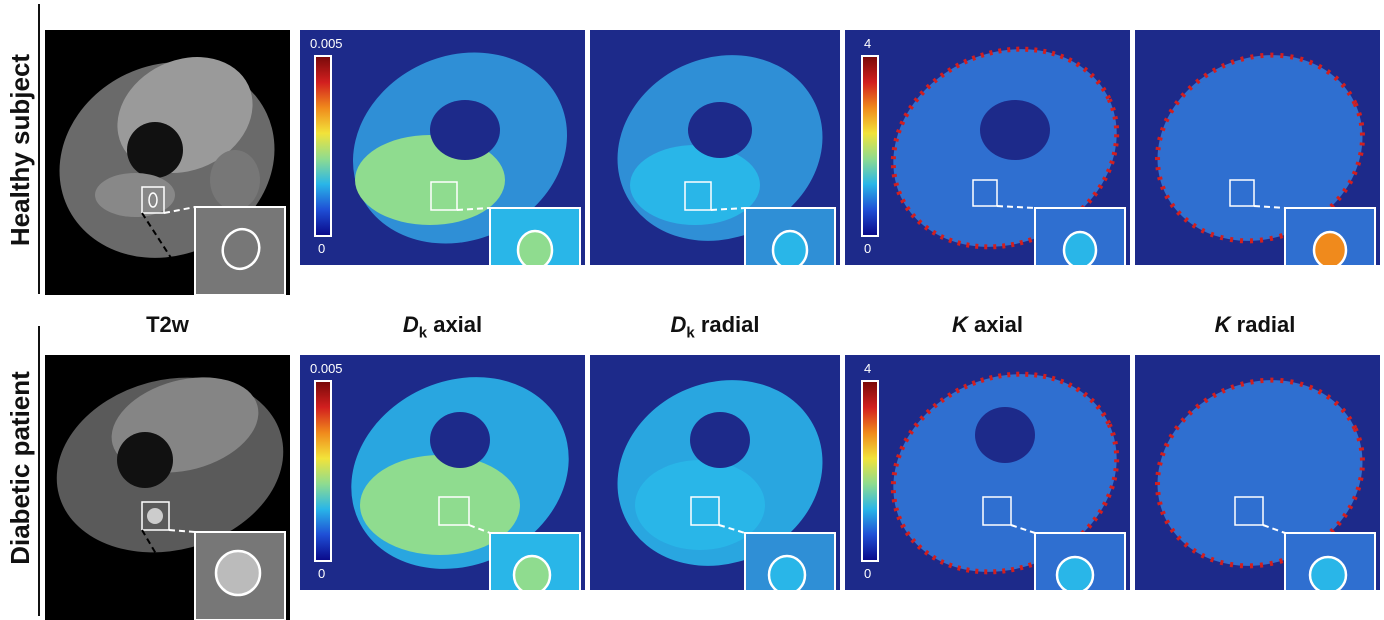 This screenshot has height=620, width=1384. Describe the element at coordinates (326, 43) in the screenshot. I see `colorbar-dk-max: 0.005` at that location.